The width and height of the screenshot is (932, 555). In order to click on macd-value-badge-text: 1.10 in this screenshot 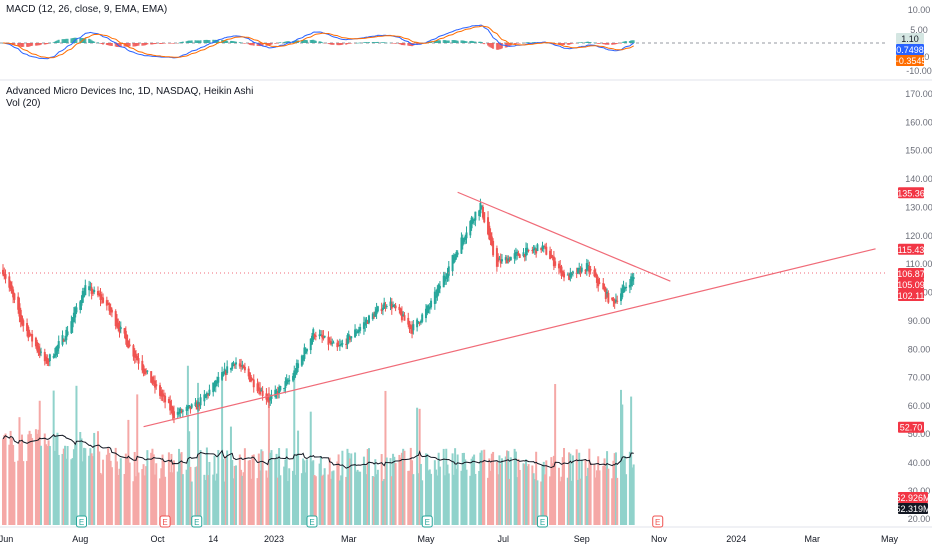, I will do `click(910, 39)`.